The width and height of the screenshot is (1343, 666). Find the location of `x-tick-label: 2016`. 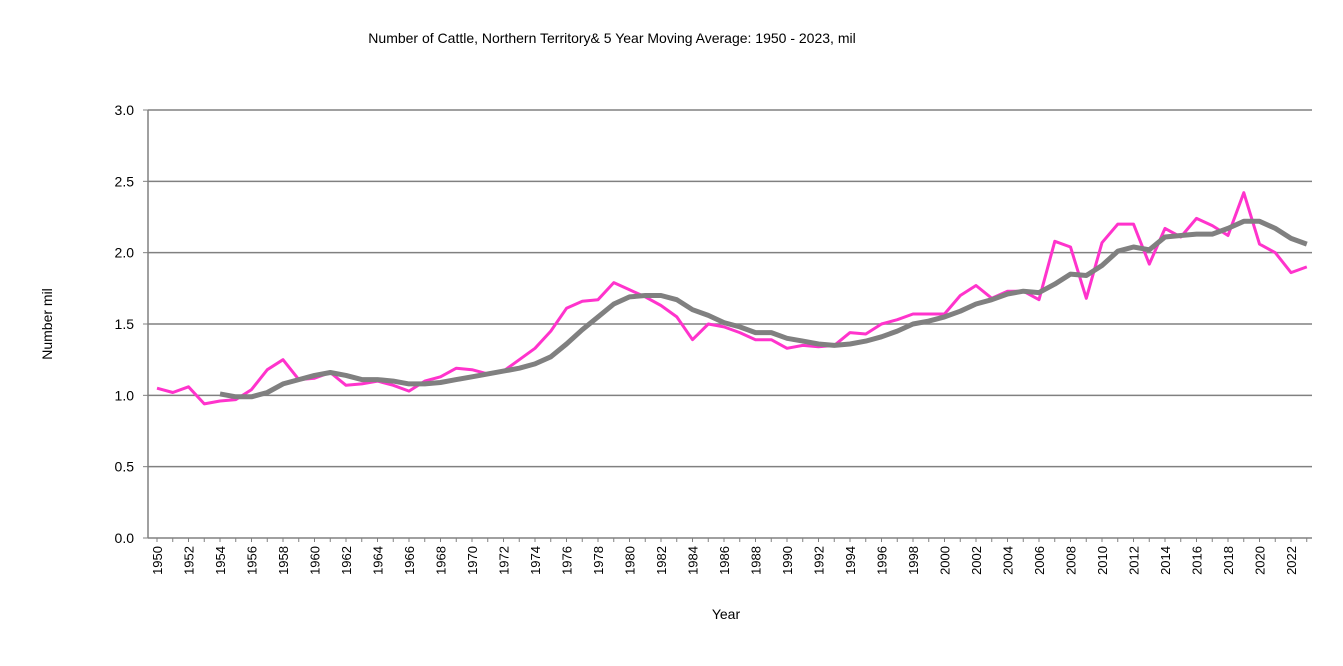

x-tick-label: 2016 is located at coordinates (1197, 560).